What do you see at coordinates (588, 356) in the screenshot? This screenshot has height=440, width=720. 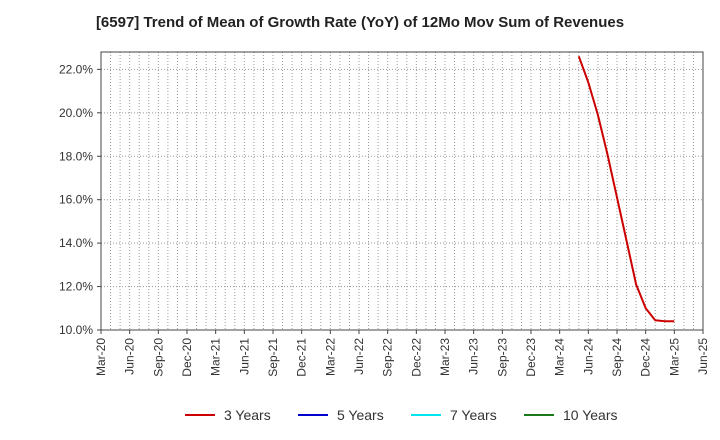 I see `x-tick-label: Jun-24` at bounding box center [588, 356].